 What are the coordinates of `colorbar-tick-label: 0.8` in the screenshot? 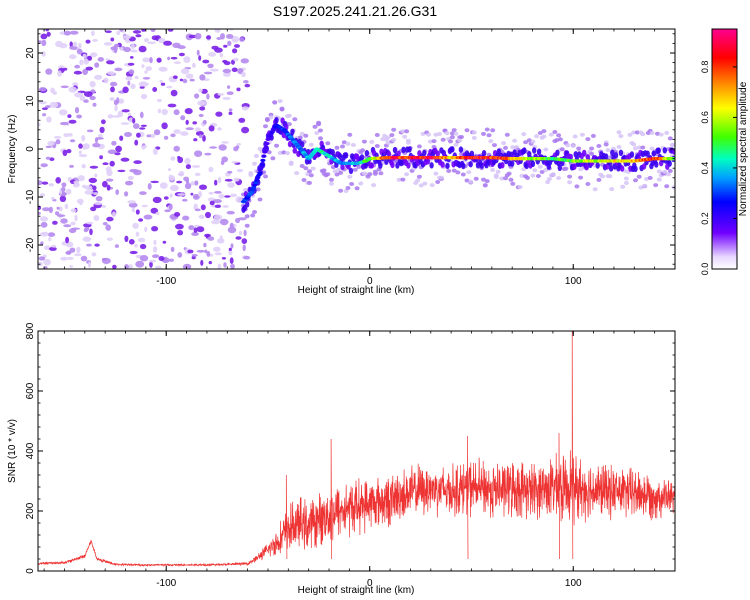 It's located at (705, 67).